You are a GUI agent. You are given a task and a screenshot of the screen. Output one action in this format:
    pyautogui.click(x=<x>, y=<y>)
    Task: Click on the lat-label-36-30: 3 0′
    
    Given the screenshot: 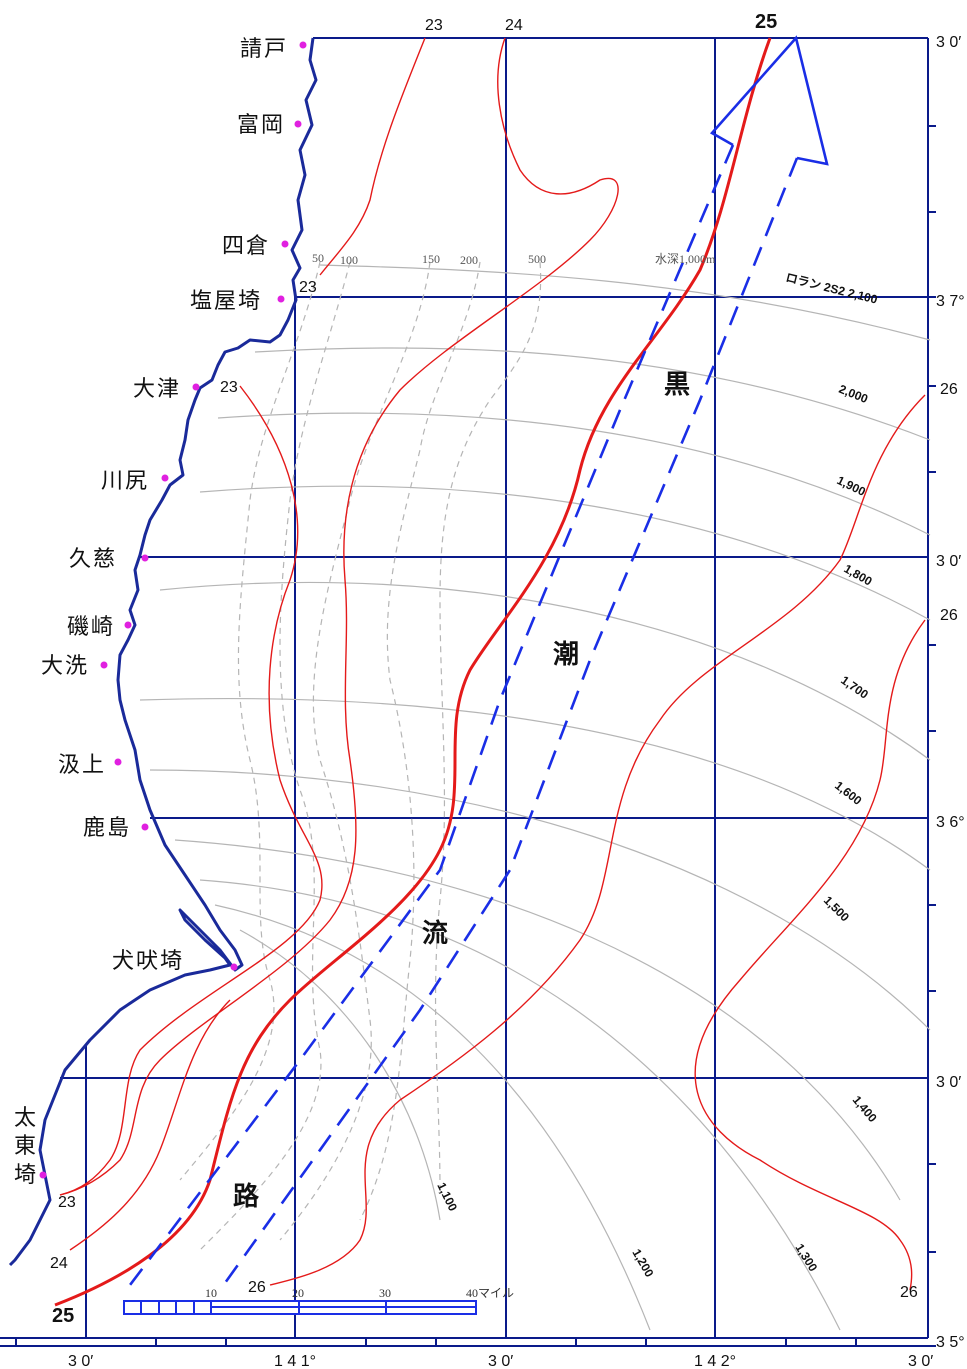 What is the action you would take?
    pyautogui.click(x=948, y=561)
    